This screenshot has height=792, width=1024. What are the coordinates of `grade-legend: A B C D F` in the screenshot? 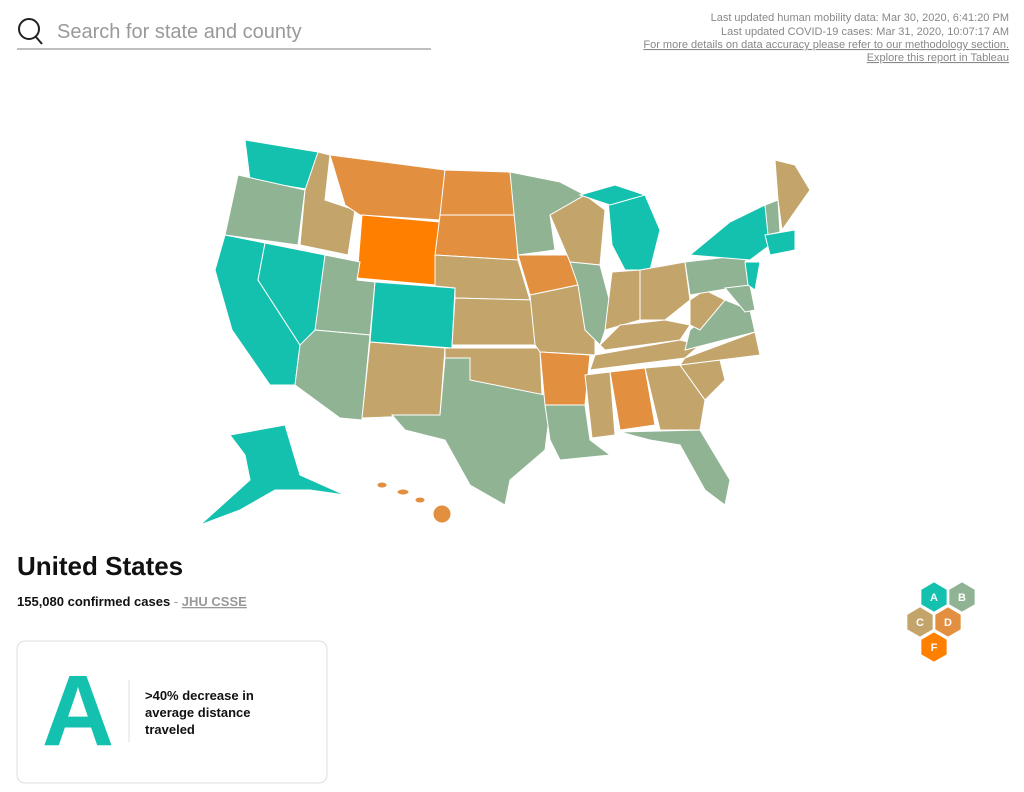 It's located at (941, 622).